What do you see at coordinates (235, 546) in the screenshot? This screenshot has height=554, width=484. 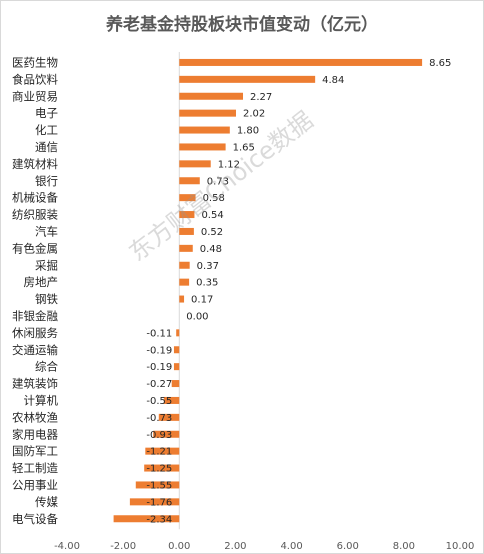 I see `x-tick-label: 2.00` at bounding box center [235, 546].